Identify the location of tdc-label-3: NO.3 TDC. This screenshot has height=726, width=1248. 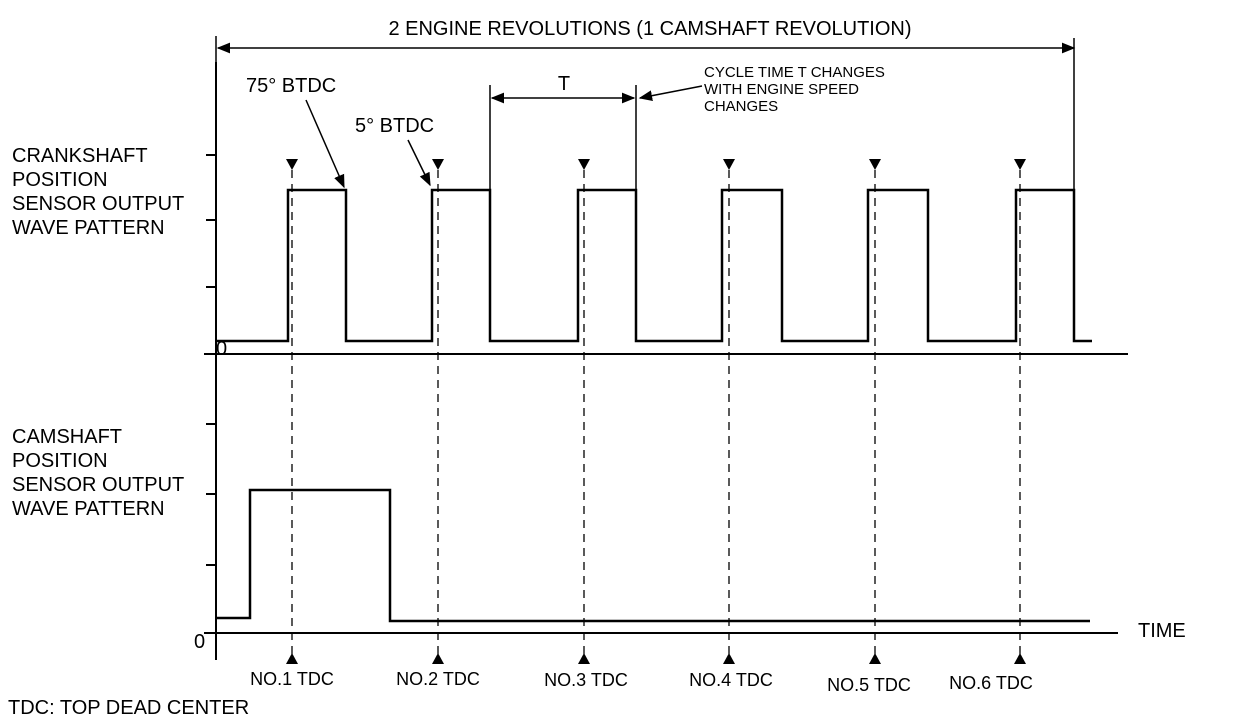
(586, 680).